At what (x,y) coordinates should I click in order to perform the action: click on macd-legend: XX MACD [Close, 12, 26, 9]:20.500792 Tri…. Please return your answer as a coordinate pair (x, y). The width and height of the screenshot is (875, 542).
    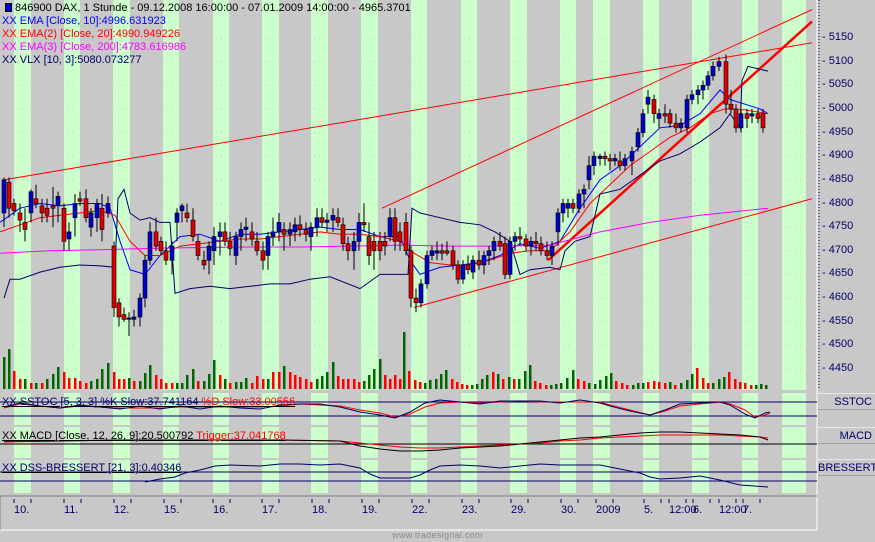
    Looking at the image, I should click on (144, 436).